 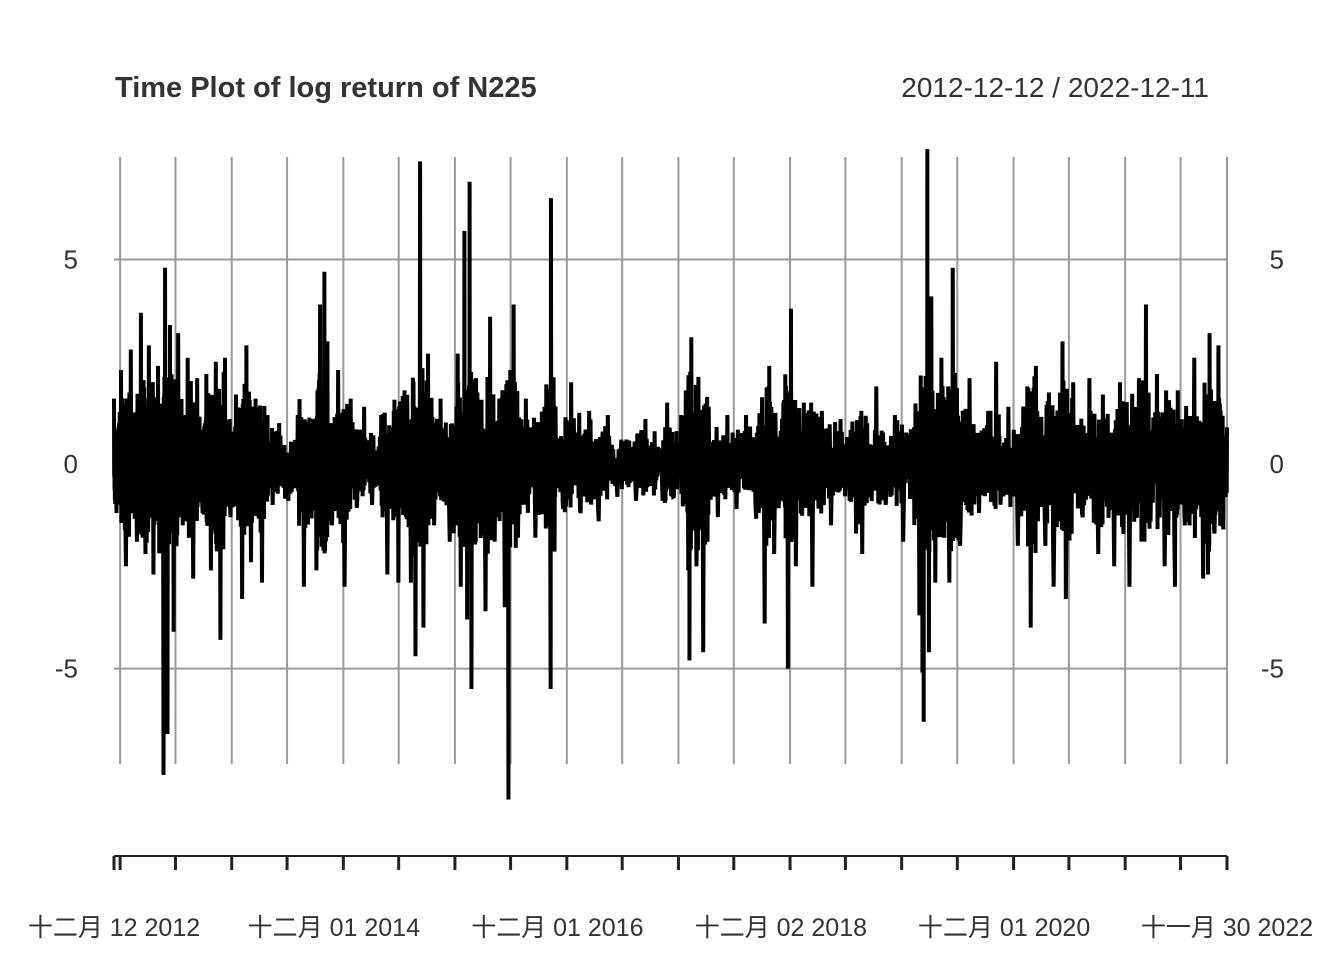 I want to click on y-axis-right: -5 0 5, so click(x=1272, y=464).